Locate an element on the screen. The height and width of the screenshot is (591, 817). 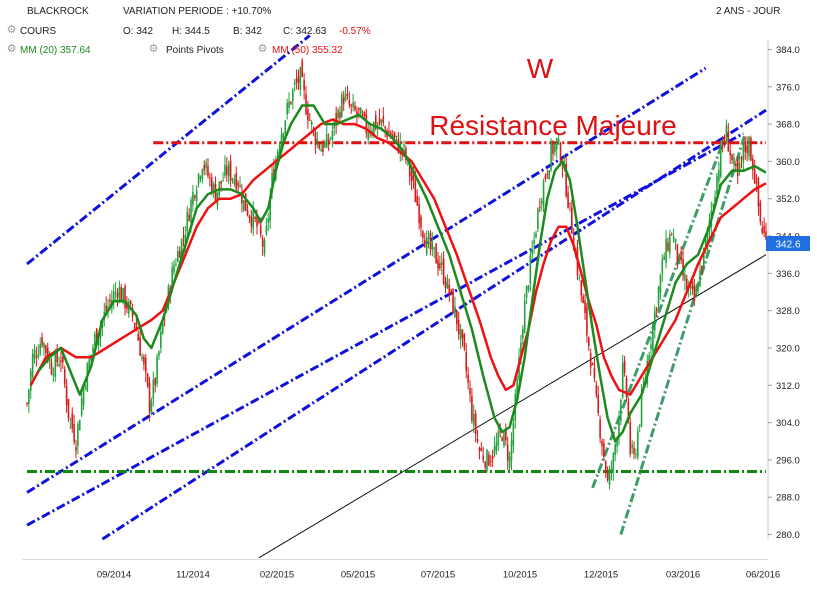
ticker-title: BLACKROCK is located at coordinates (58, 11).